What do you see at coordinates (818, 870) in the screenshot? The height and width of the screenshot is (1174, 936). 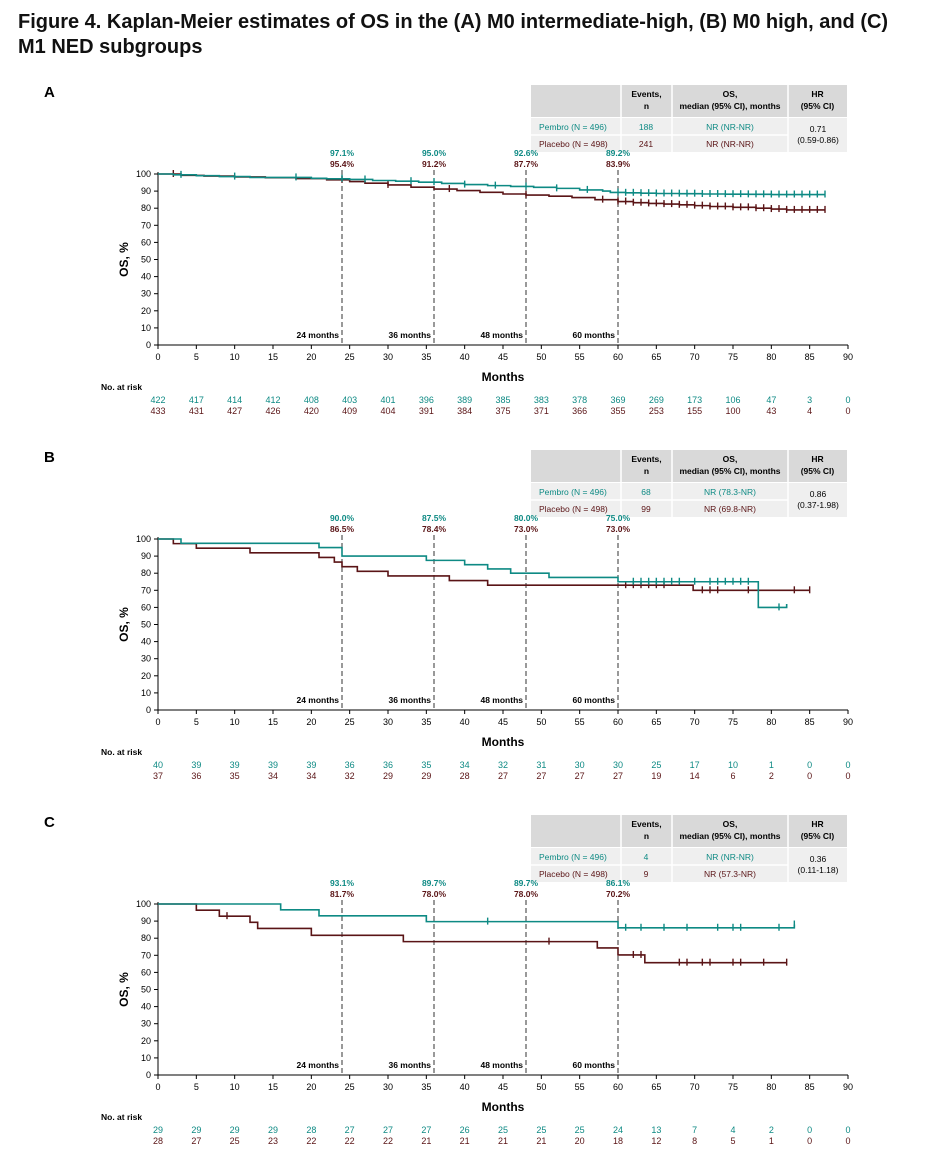 I see `table-hr-ci: (0.11-1.18)` at bounding box center [818, 870].